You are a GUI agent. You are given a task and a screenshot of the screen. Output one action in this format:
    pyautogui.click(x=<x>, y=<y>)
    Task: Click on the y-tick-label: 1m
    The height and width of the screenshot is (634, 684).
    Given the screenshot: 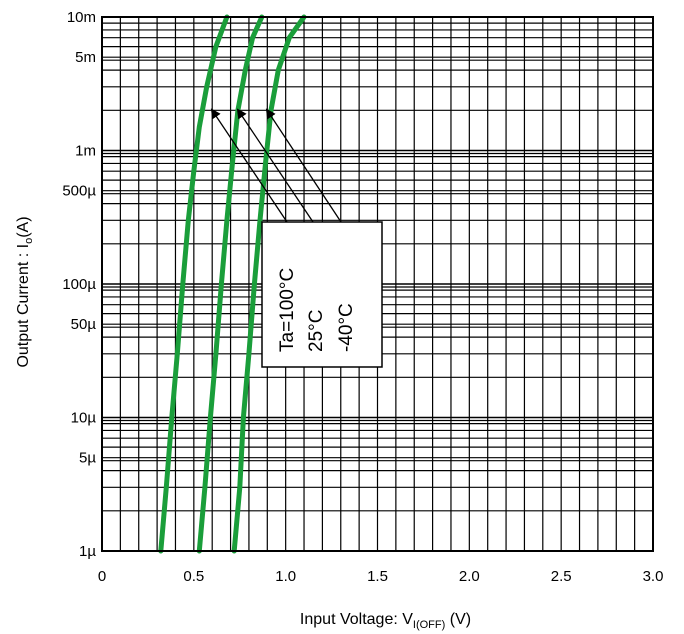 What is the action you would take?
    pyautogui.click(x=85, y=151)
    